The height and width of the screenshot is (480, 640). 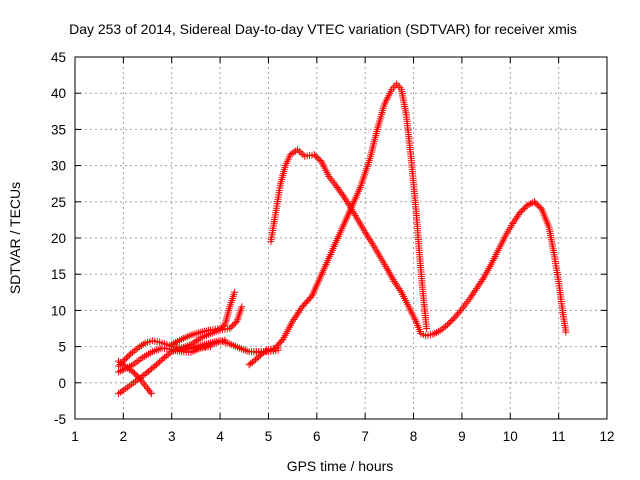 What do you see at coordinates (220, 436) in the screenshot?
I see `x-tick-label: 4` at bounding box center [220, 436].